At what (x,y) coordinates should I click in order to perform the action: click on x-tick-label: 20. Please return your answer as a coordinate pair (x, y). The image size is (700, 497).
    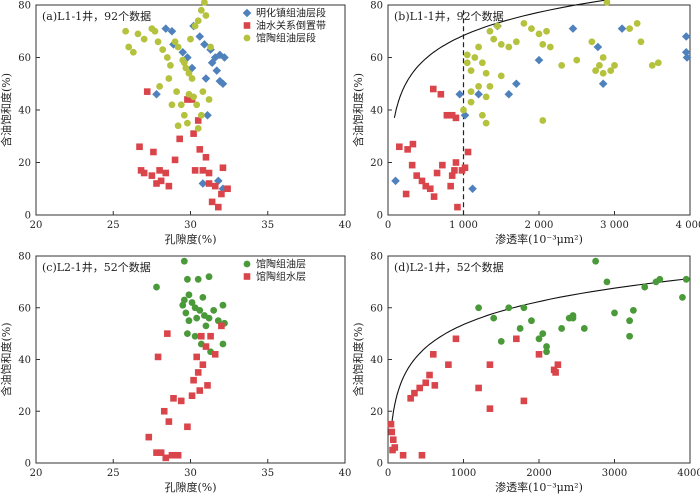
    Looking at the image, I should click on (36, 473).